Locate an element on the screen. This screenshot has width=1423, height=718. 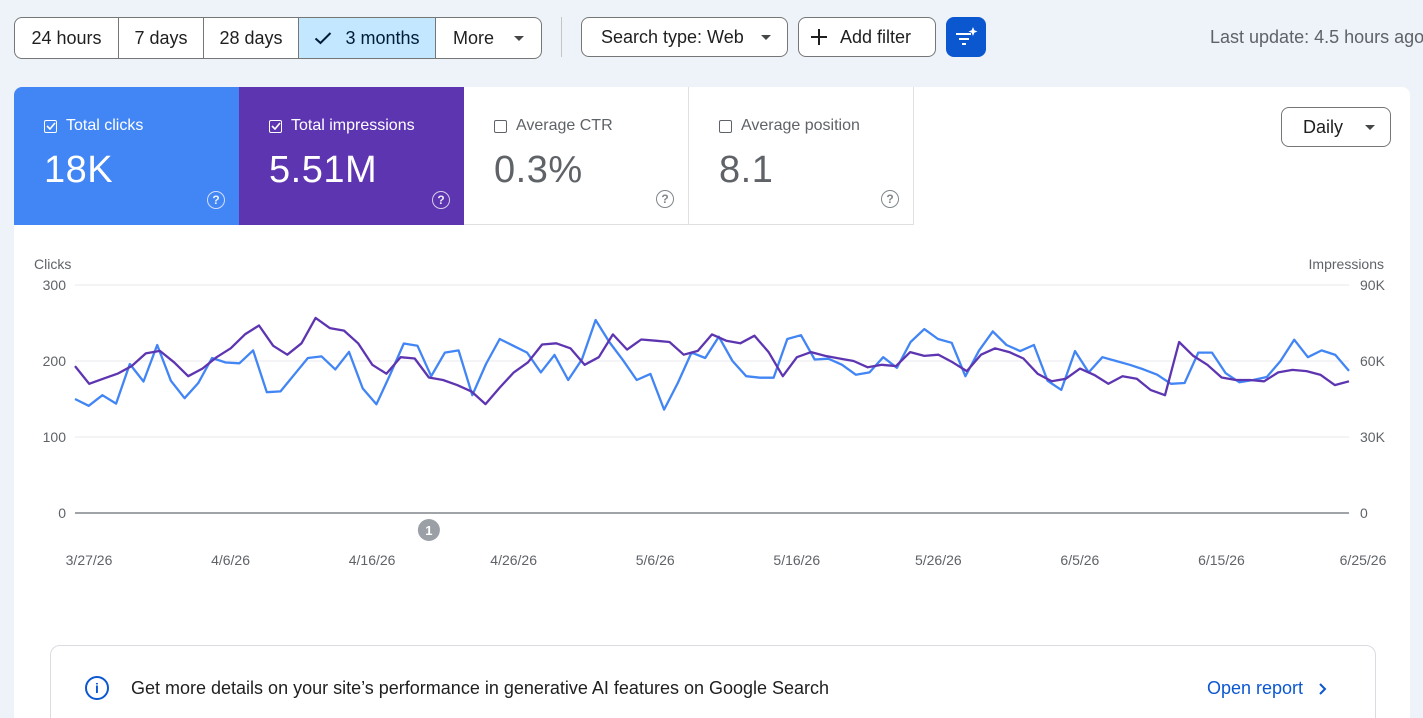
metric-label: Total impressions is located at coordinates (353, 125).